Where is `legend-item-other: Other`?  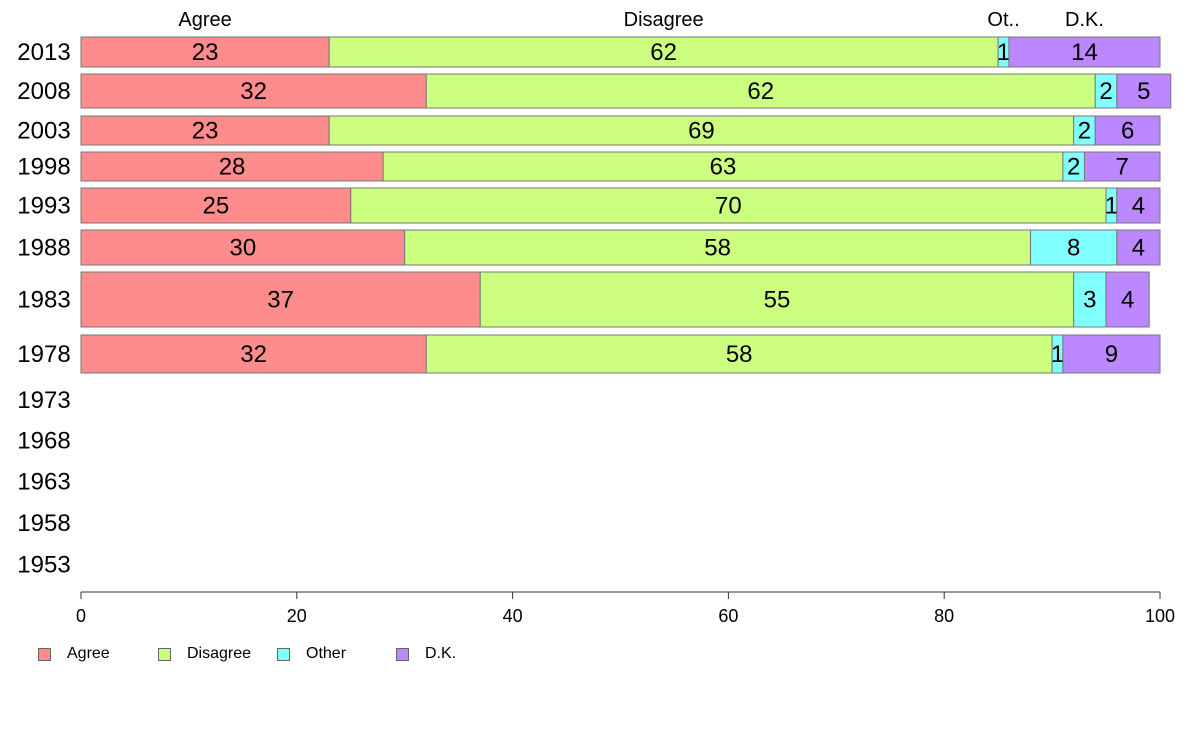 legend-item-other: Other is located at coordinates (311, 654).